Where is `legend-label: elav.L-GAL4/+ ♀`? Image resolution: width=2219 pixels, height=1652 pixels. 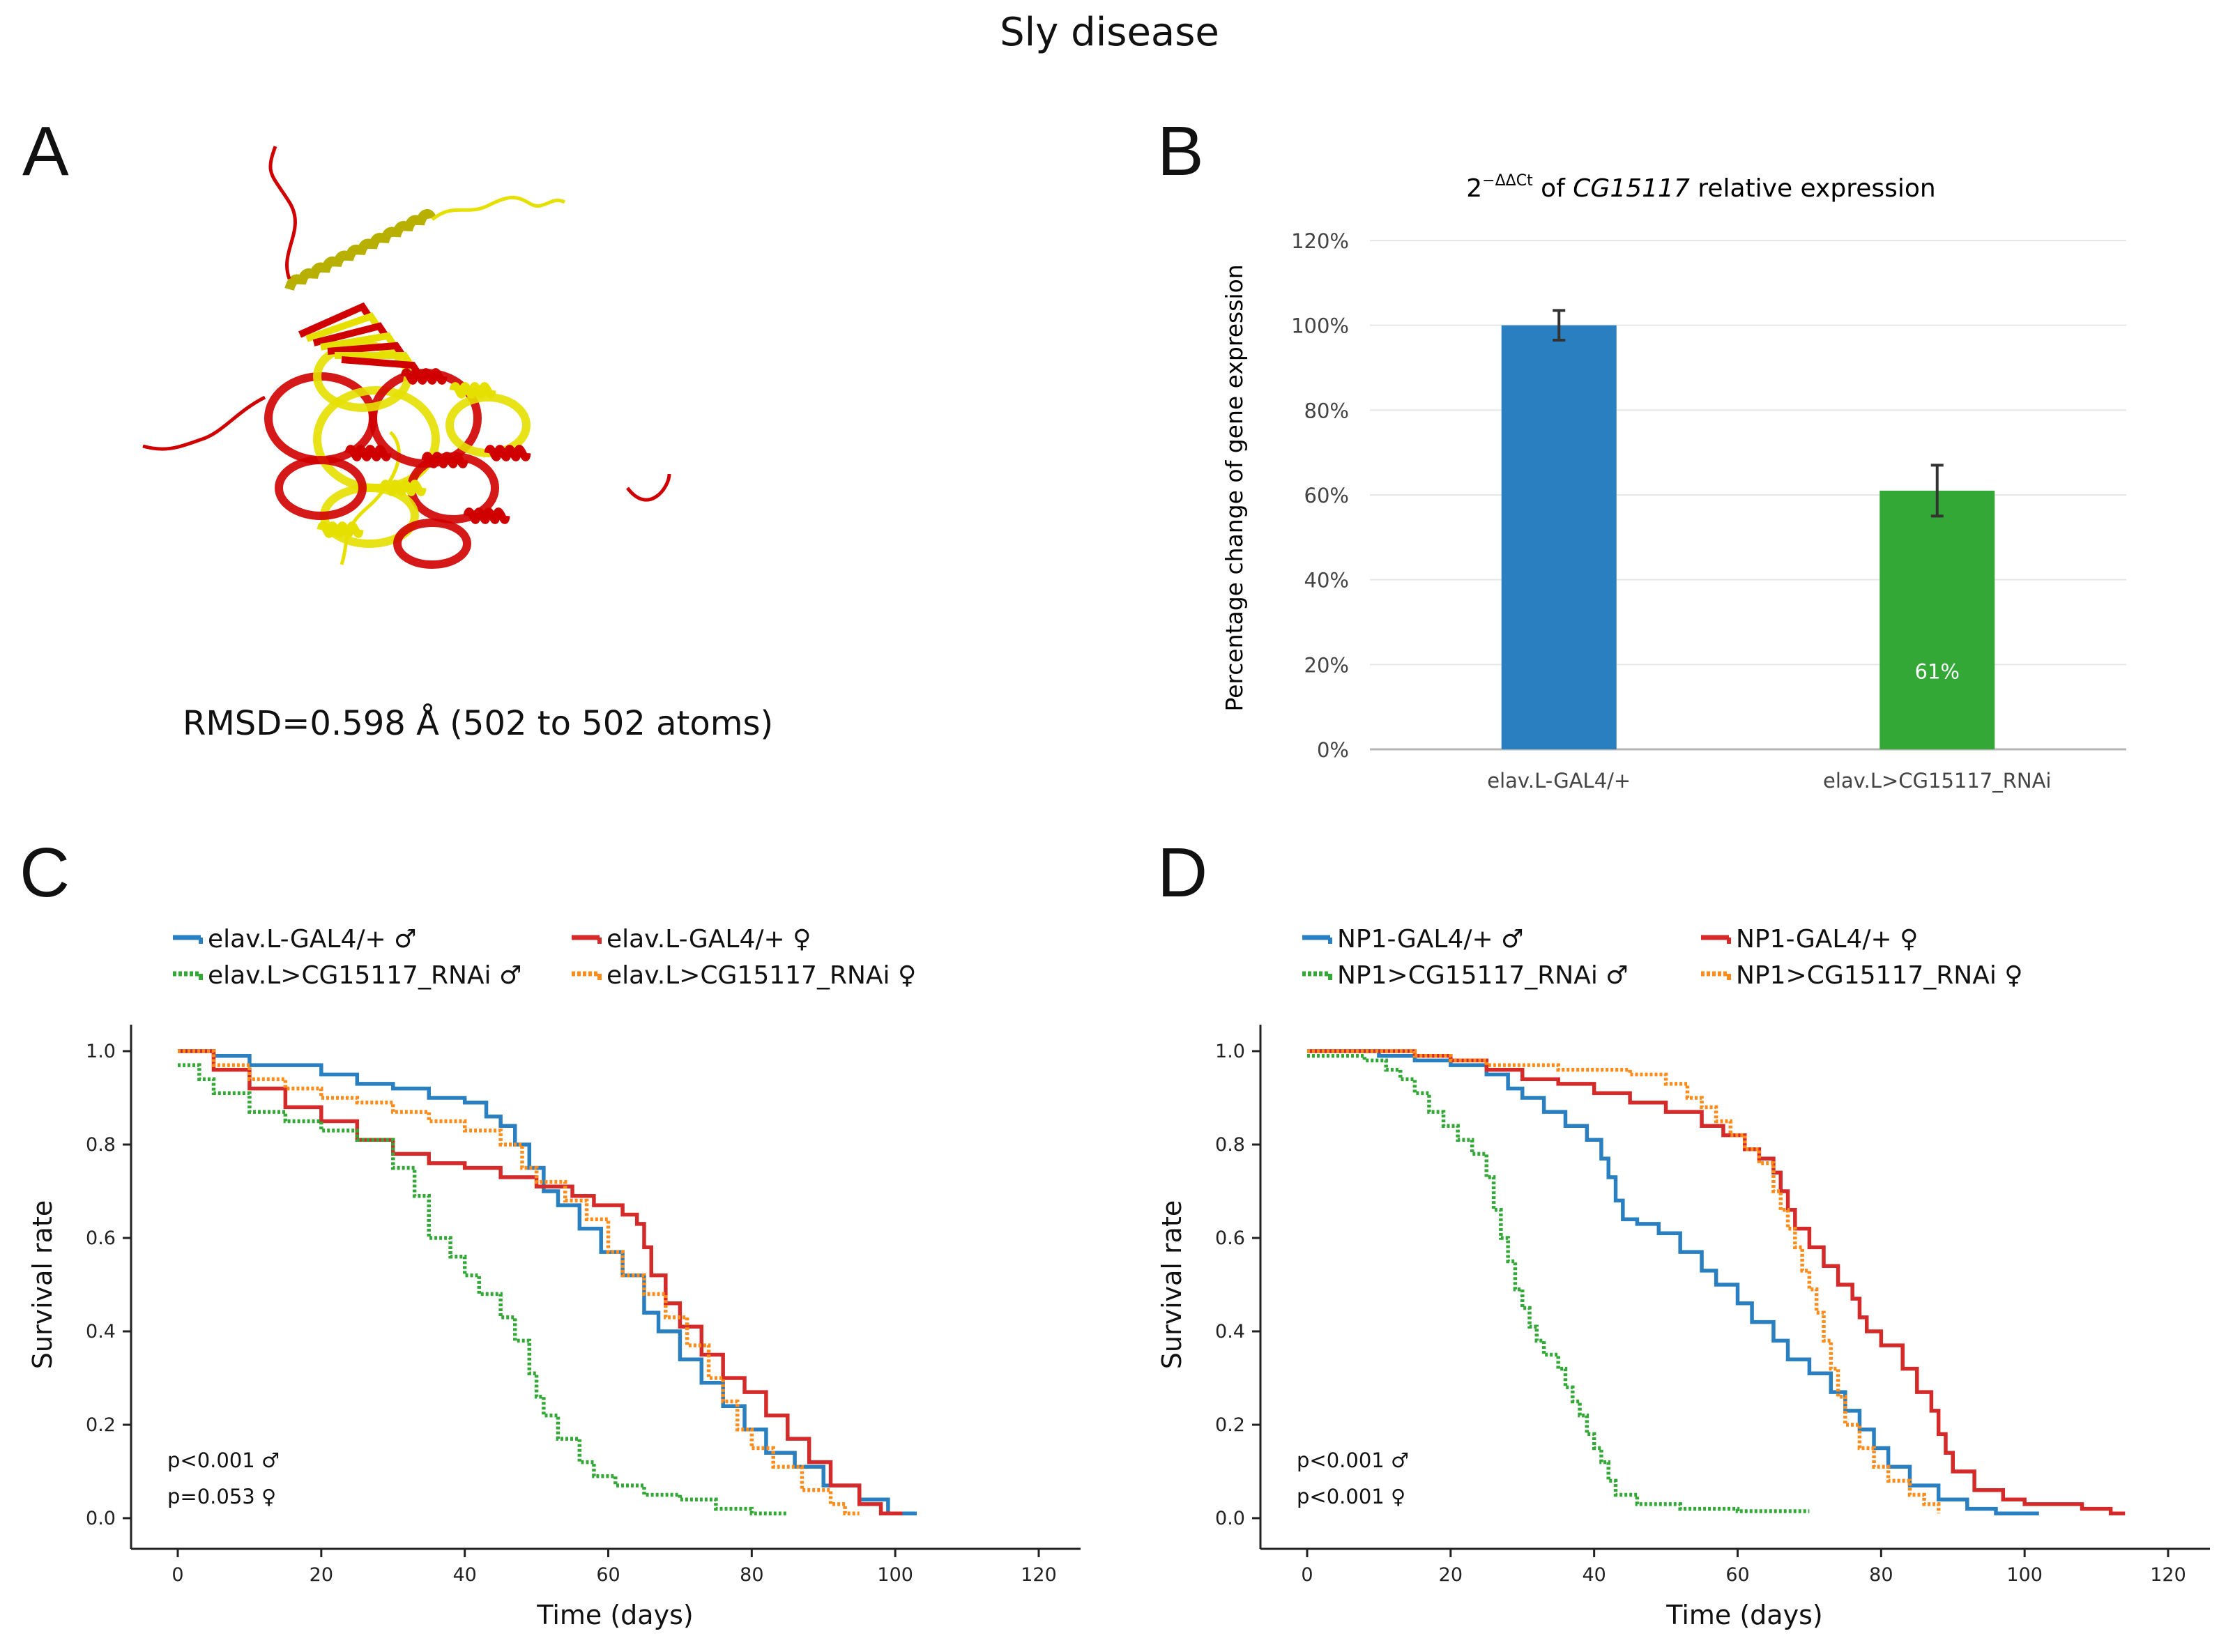
legend-label: elav.L-GAL4/+ ♀ is located at coordinates (709, 939).